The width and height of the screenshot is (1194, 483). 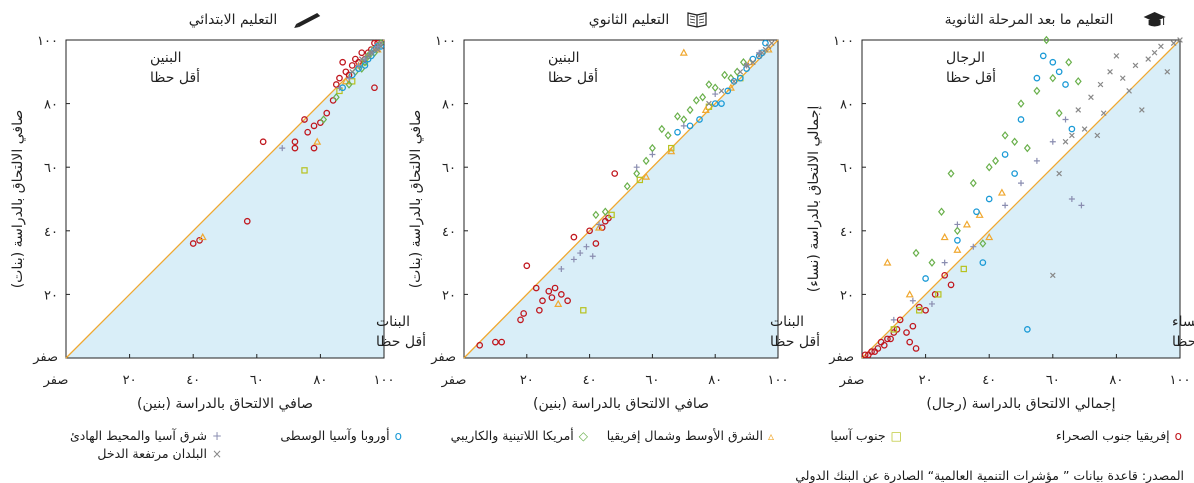 I want to click on legend-label: البلدان مرتفعة الدخل, so click(x=152, y=453).